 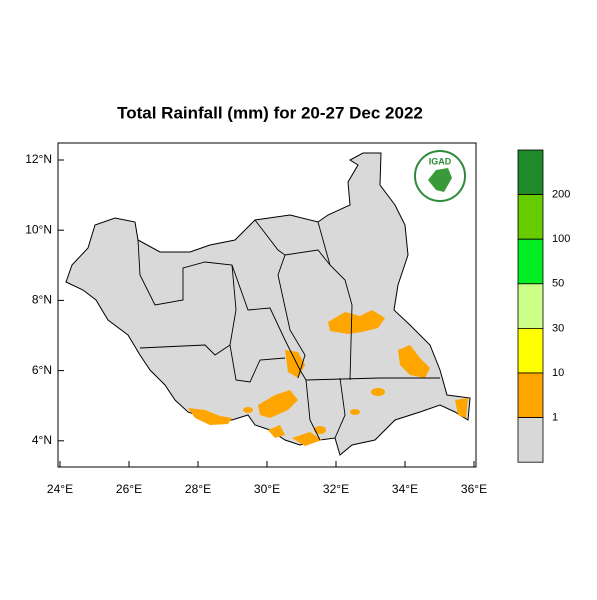 I want to click on legend-label: 50, so click(x=558, y=284).